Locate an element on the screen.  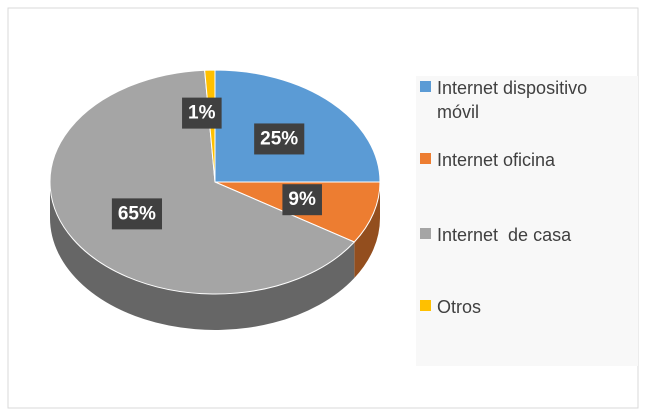
data-label: 9% is located at coordinates (302, 199).